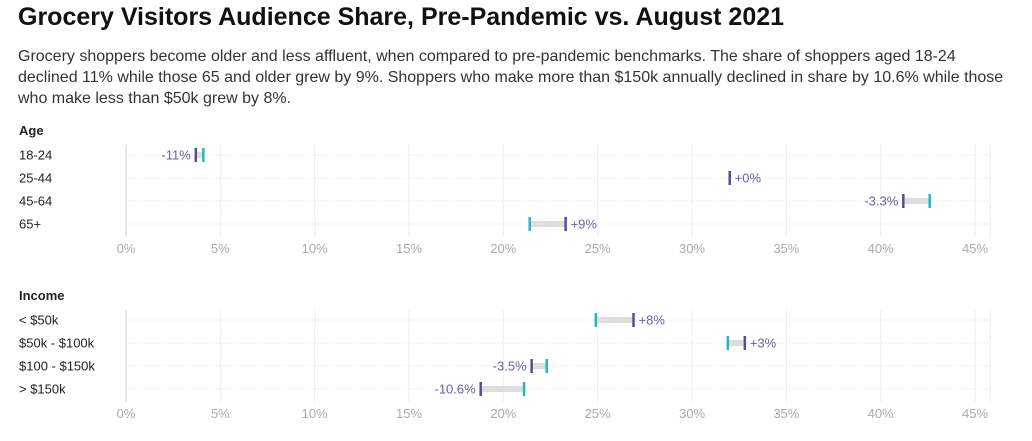 The width and height of the screenshot is (1032, 441). Describe the element at coordinates (510, 366) in the screenshot. I see `difference-label: -3.5%` at that location.